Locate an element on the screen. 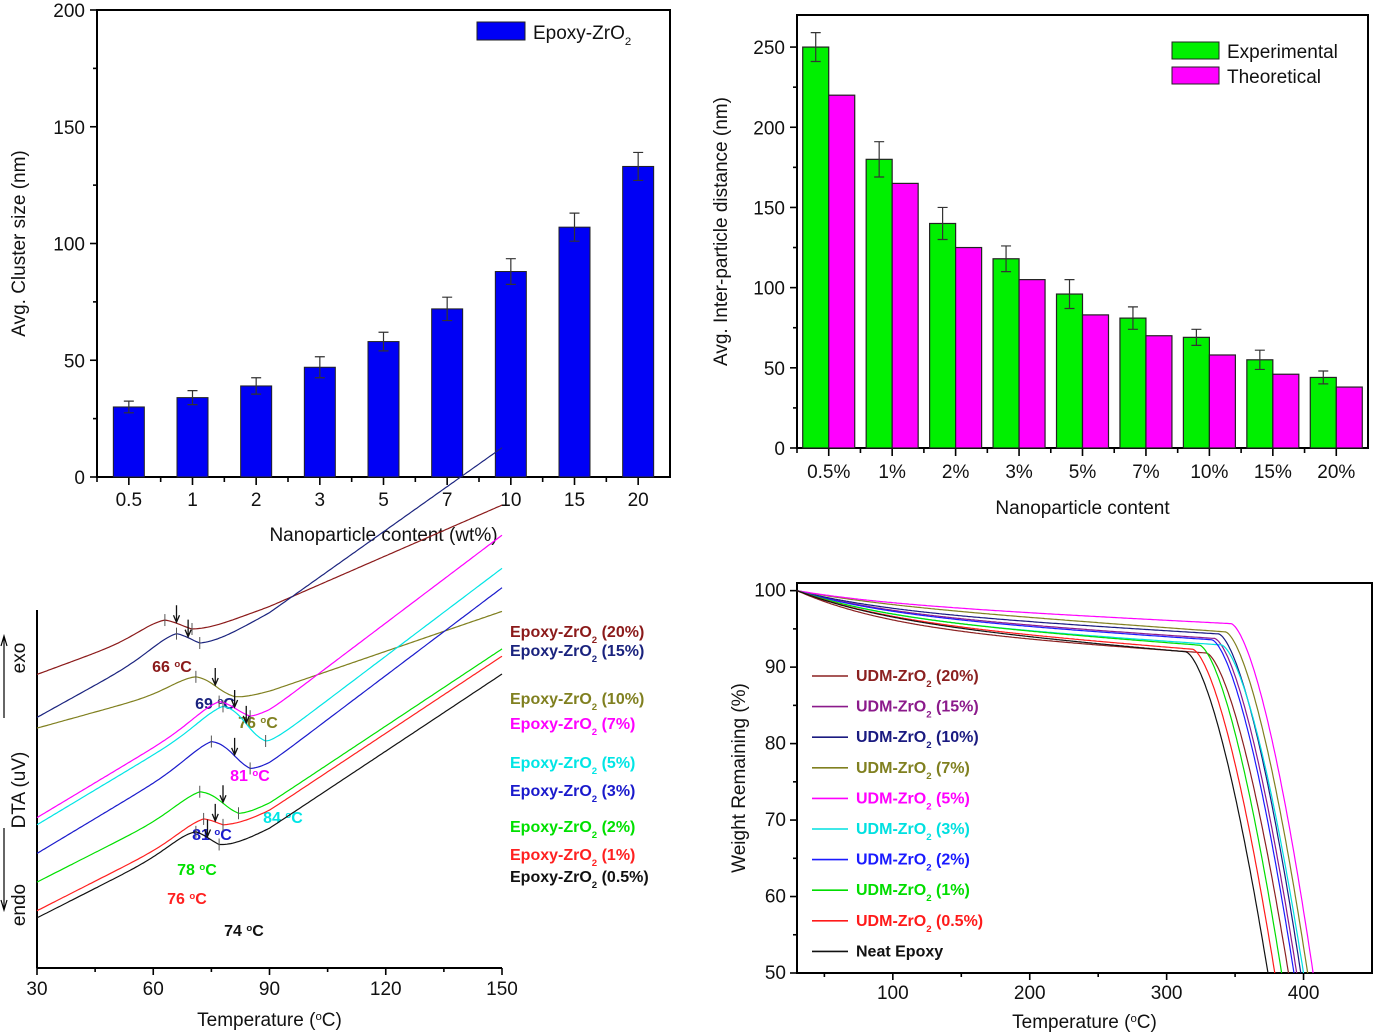 Image resolution: width=1375 pixels, height=1032 pixels. tg-label: 76 oC is located at coordinates (258, 724).